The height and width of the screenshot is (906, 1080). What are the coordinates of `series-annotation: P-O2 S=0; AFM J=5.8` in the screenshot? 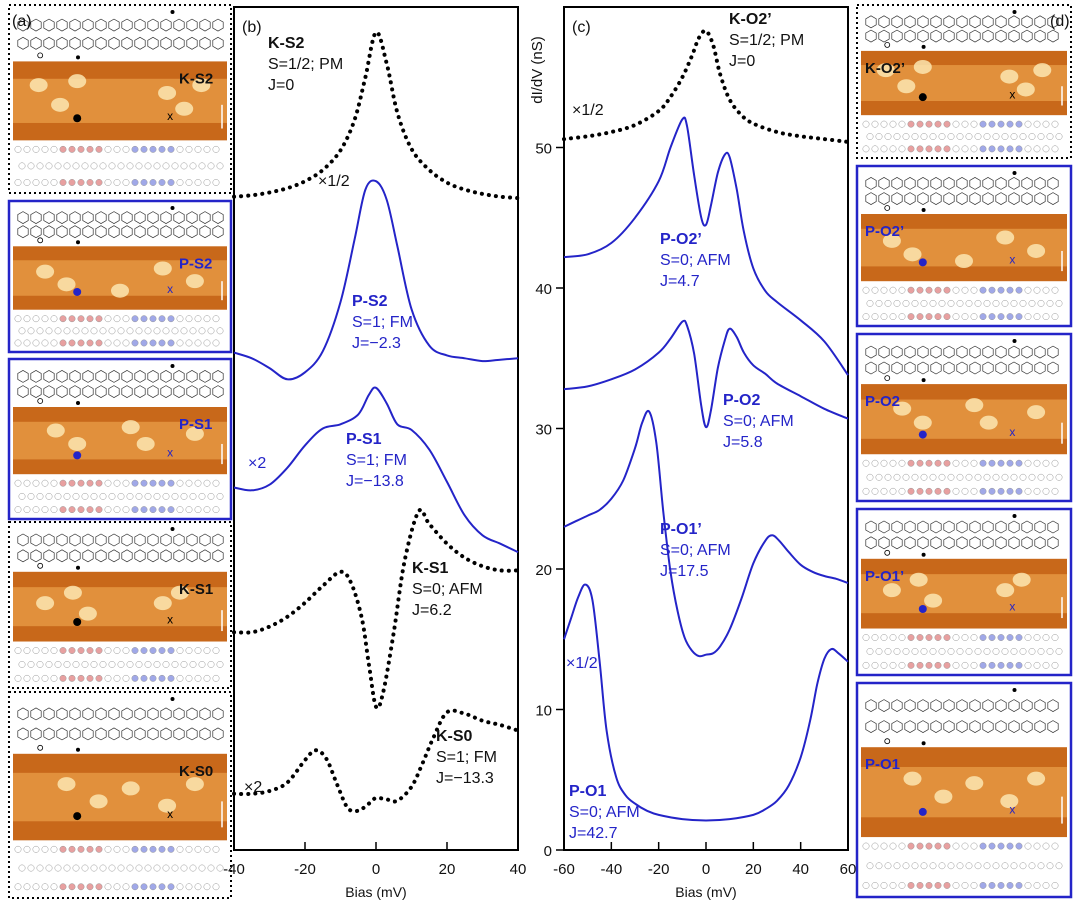 It's located at (758, 421).